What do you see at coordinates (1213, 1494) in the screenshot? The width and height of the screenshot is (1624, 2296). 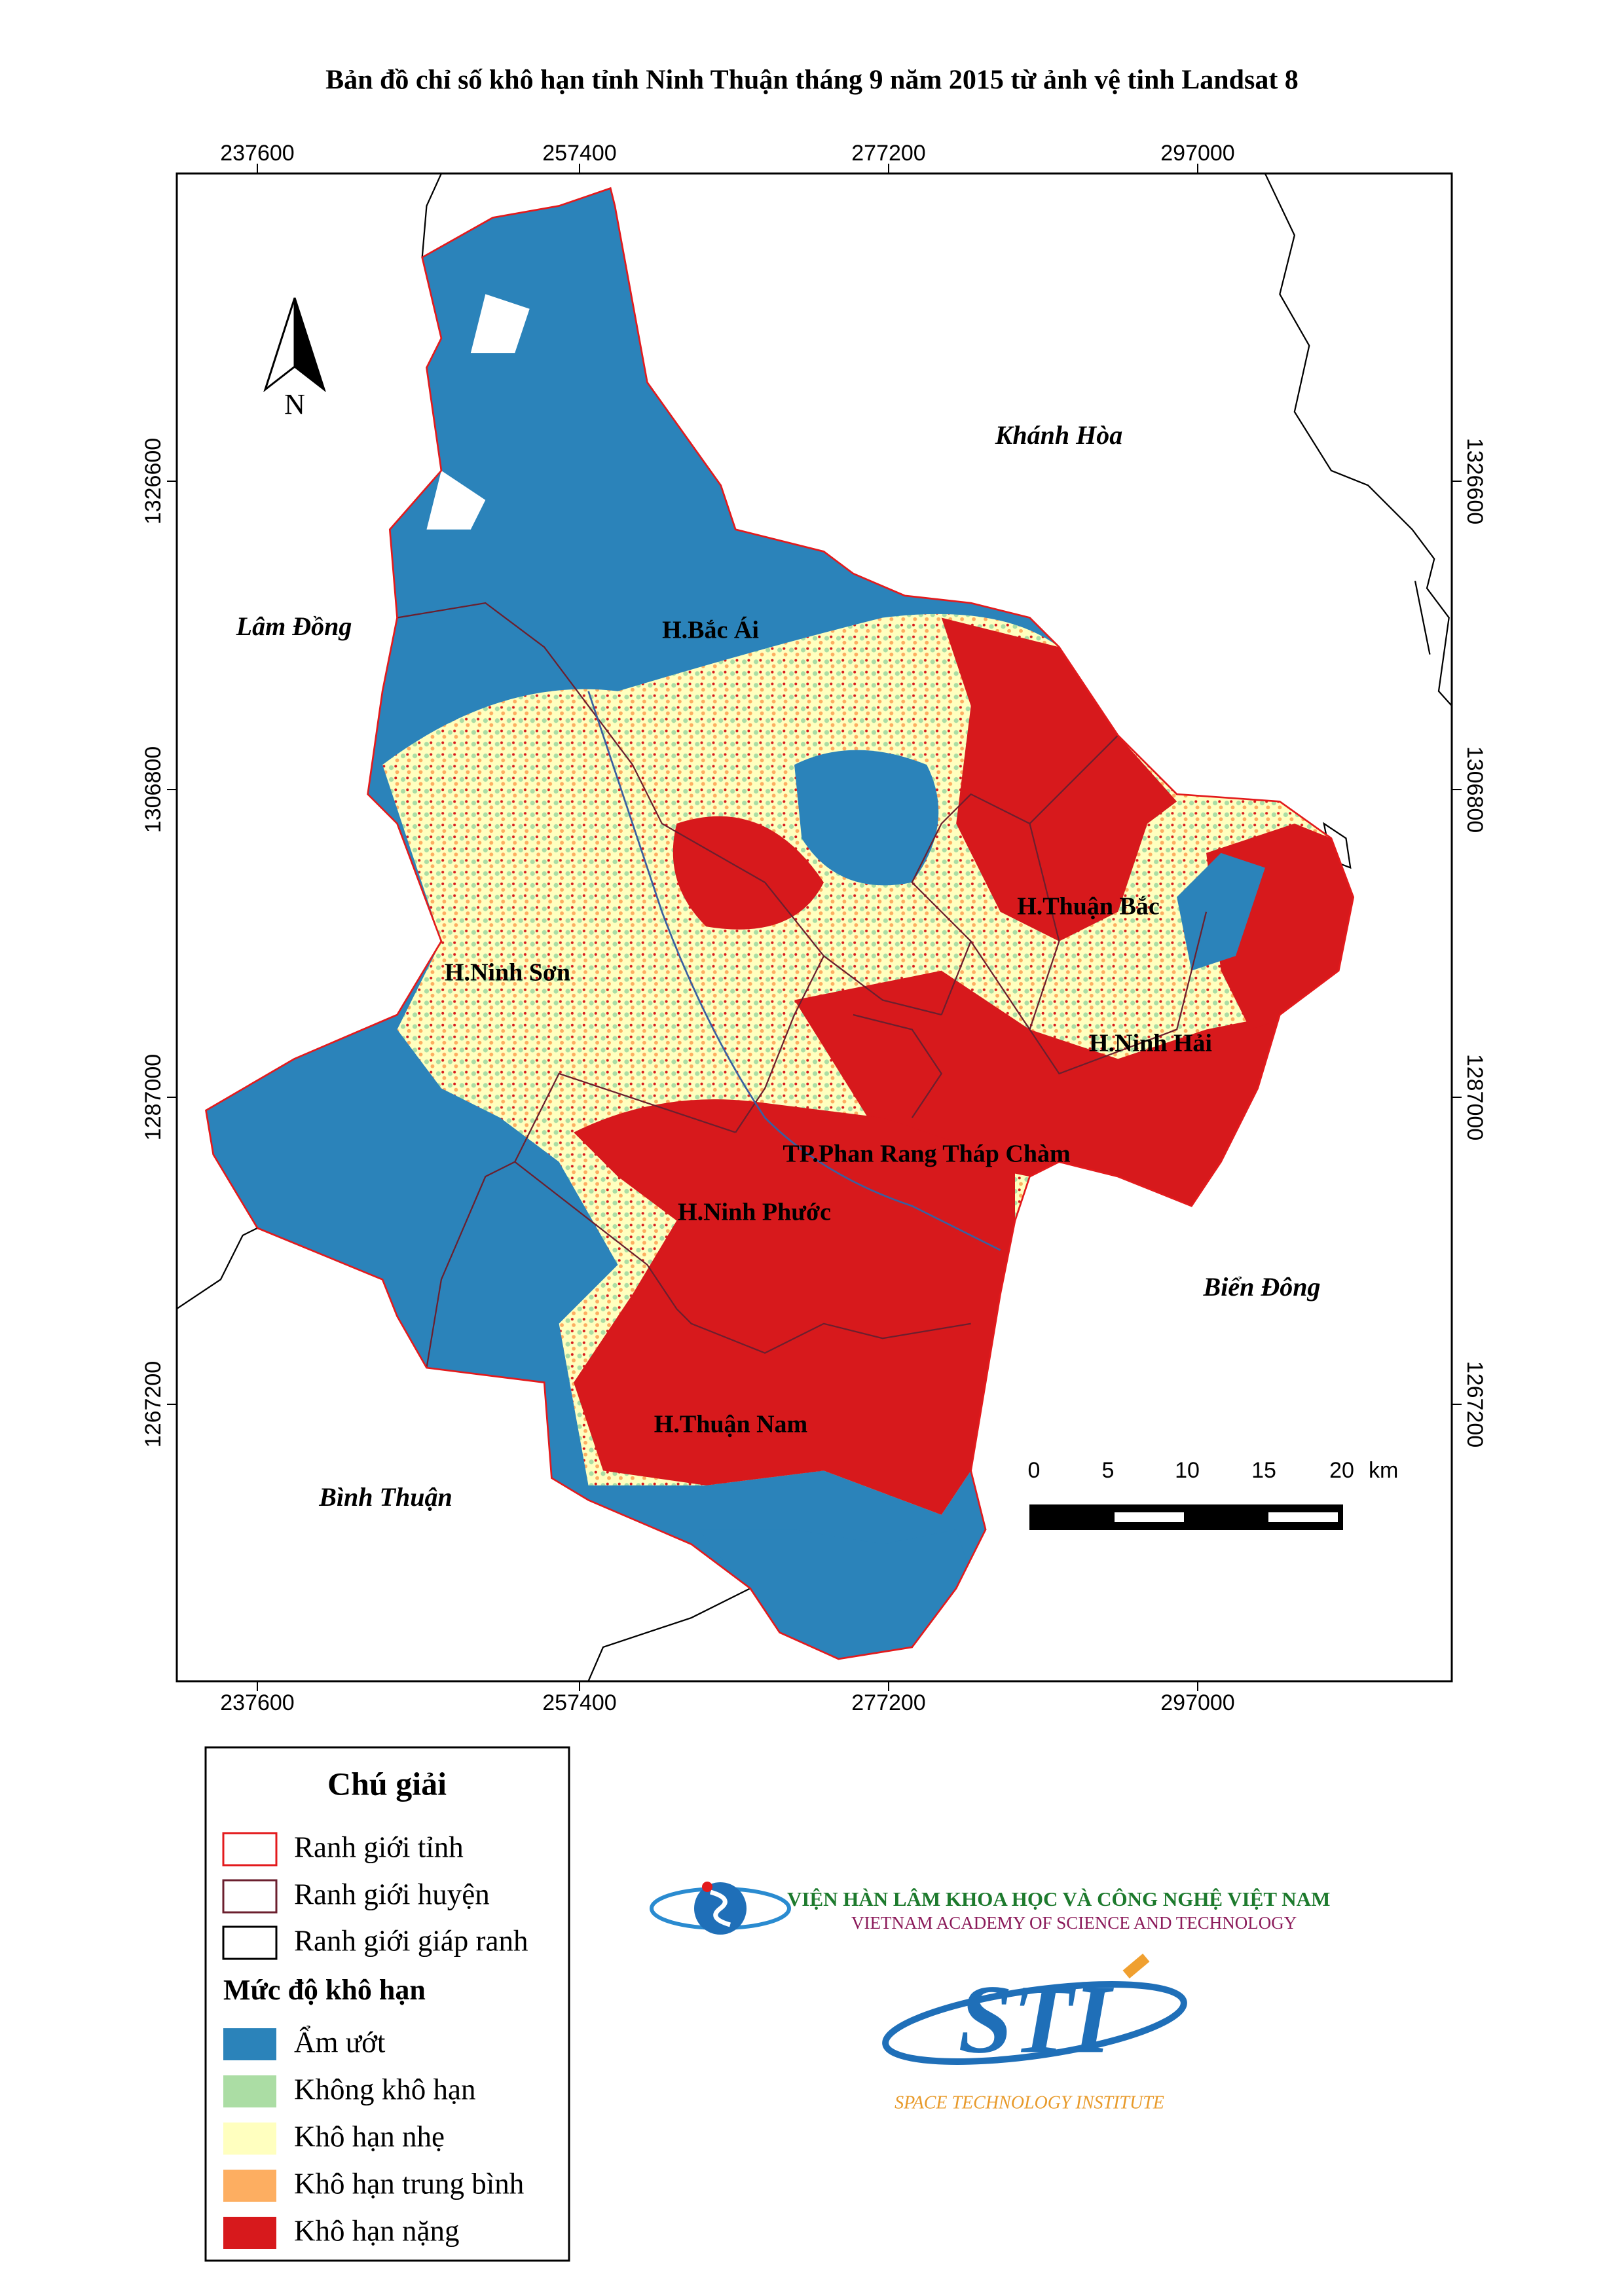 I see `scale-bar: 0 5 10 15 20 km` at bounding box center [1213, 1494].